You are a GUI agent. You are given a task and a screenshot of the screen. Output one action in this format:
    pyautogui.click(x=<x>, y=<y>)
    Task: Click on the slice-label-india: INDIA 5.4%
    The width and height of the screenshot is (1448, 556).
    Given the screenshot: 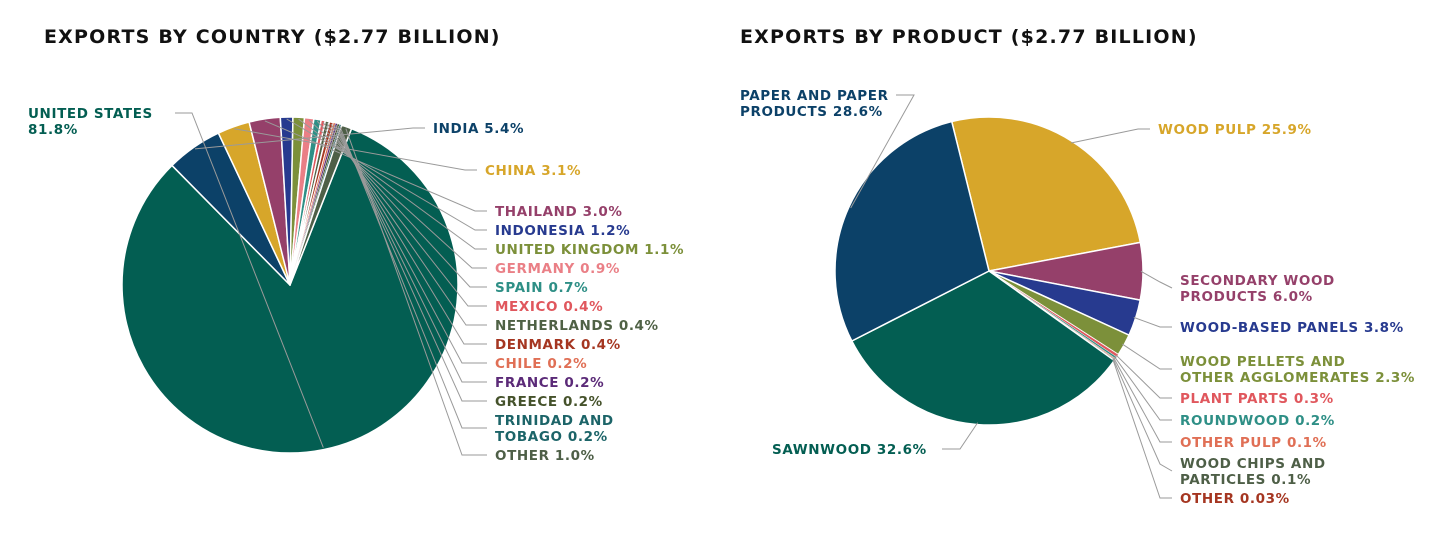 What is the action you would take?
    pyautogui.click(x=478, y=129)
    